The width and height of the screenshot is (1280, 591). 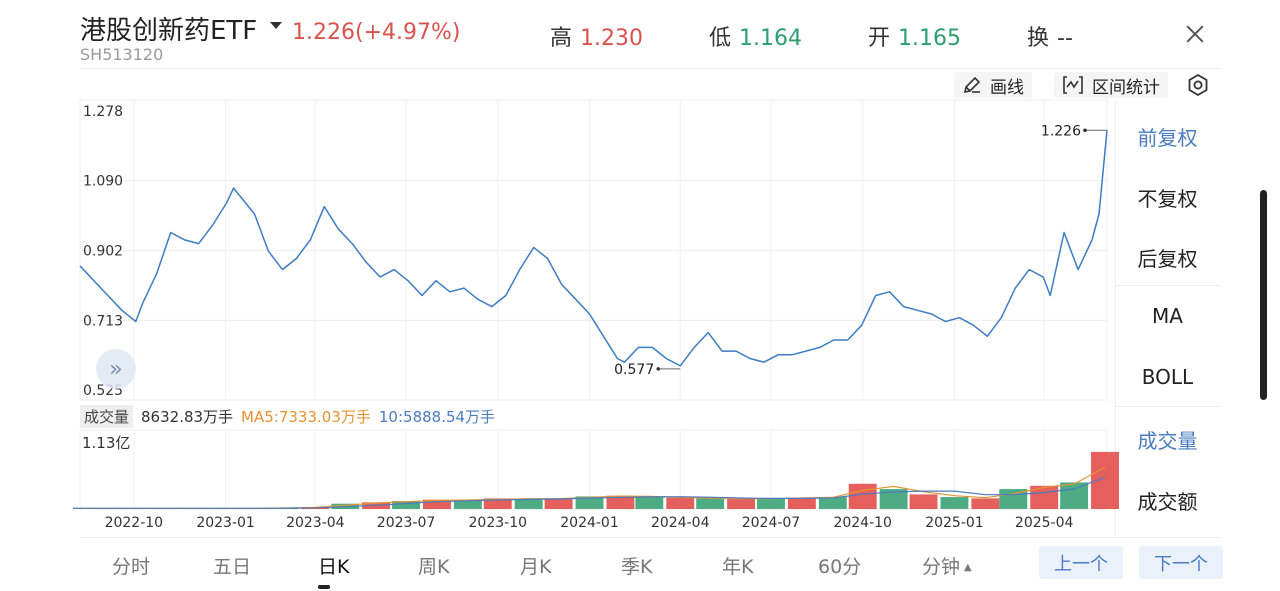 What do you see at coordinates (770, 38) in the screenshot?
I see `low-value: 1.164` at bounding box center [770, 38].